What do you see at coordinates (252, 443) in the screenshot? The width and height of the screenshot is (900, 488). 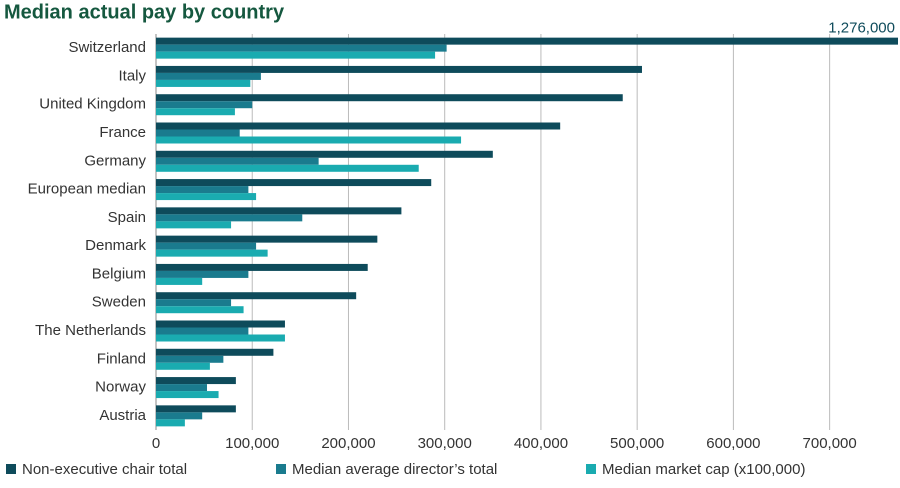 I see `x-tick-label: 100,000` at bounding box center [252, 443].